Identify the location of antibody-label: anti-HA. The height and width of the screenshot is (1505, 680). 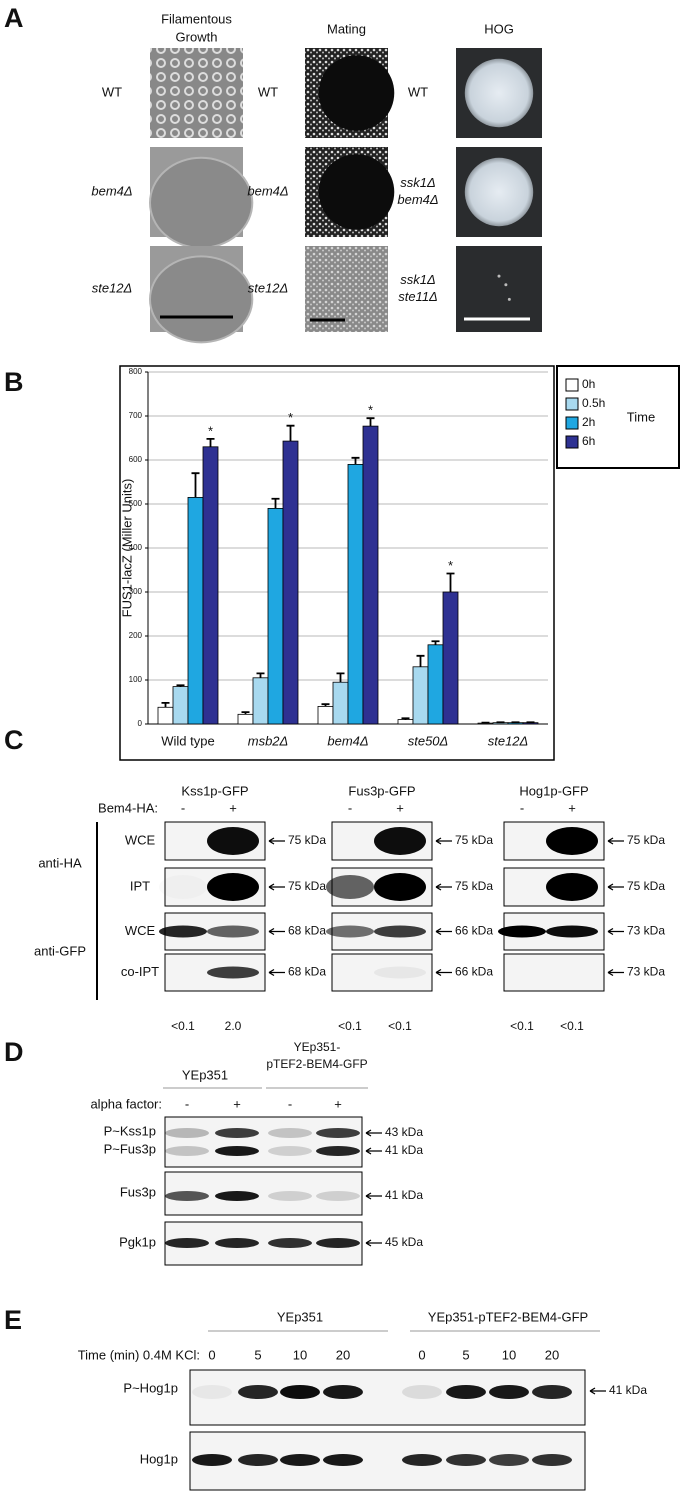
(60, 862).